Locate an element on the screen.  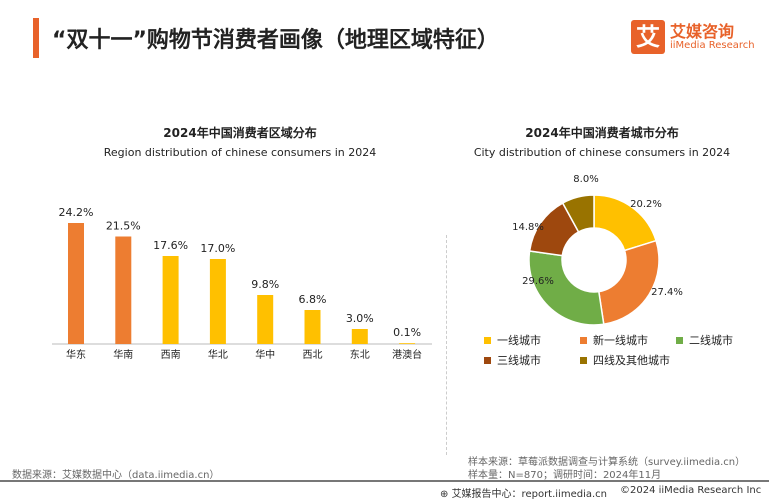
x-tick-label: 东北 is located at coordinates (360, 354).